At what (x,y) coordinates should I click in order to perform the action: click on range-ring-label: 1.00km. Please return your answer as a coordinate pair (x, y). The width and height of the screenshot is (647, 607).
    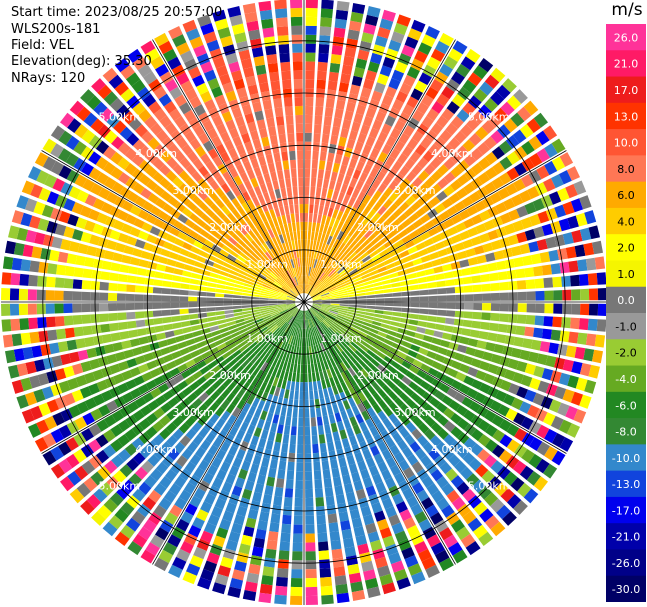
    Looking at the image, I should click on (267, 264).